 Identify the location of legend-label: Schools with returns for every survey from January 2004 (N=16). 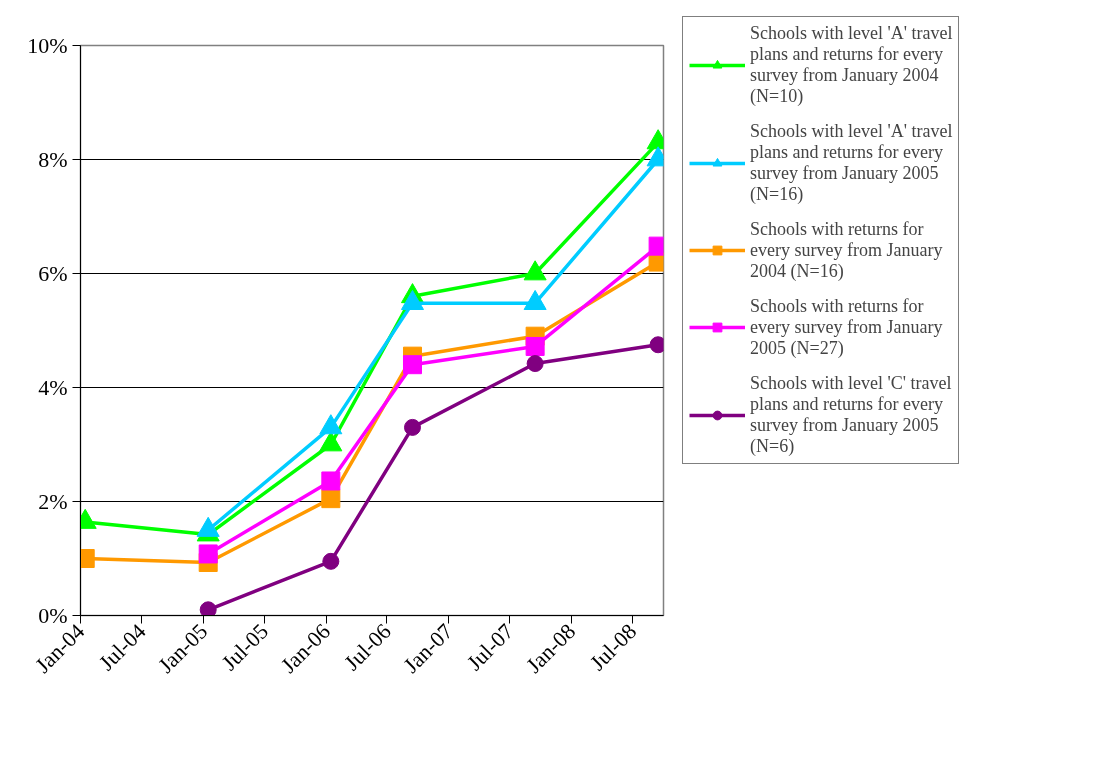
(846, 250).